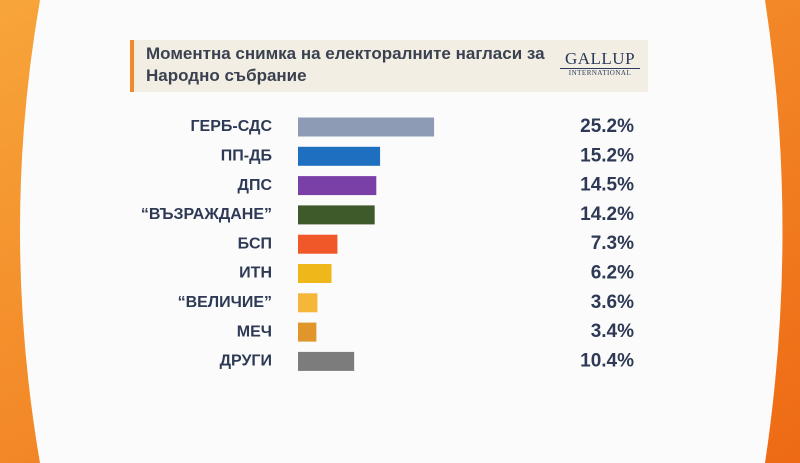  I want to click on category-label: ГЕРБ-СДС, so click(231, 126).